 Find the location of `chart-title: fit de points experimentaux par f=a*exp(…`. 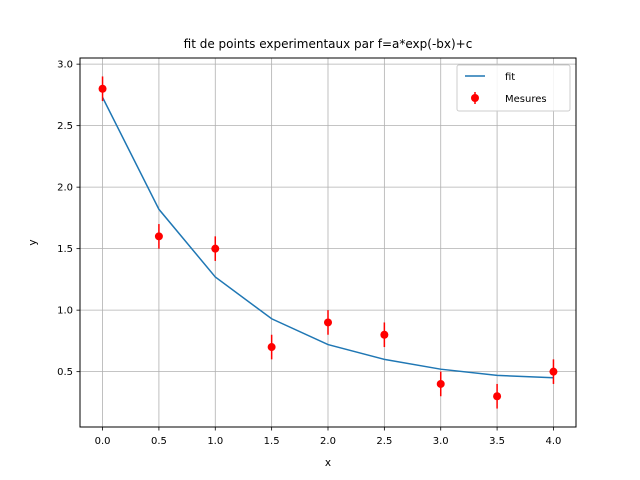

chart-title: fit de points experimentaux par f=a*exp(… is located at coordinates (328, 44).